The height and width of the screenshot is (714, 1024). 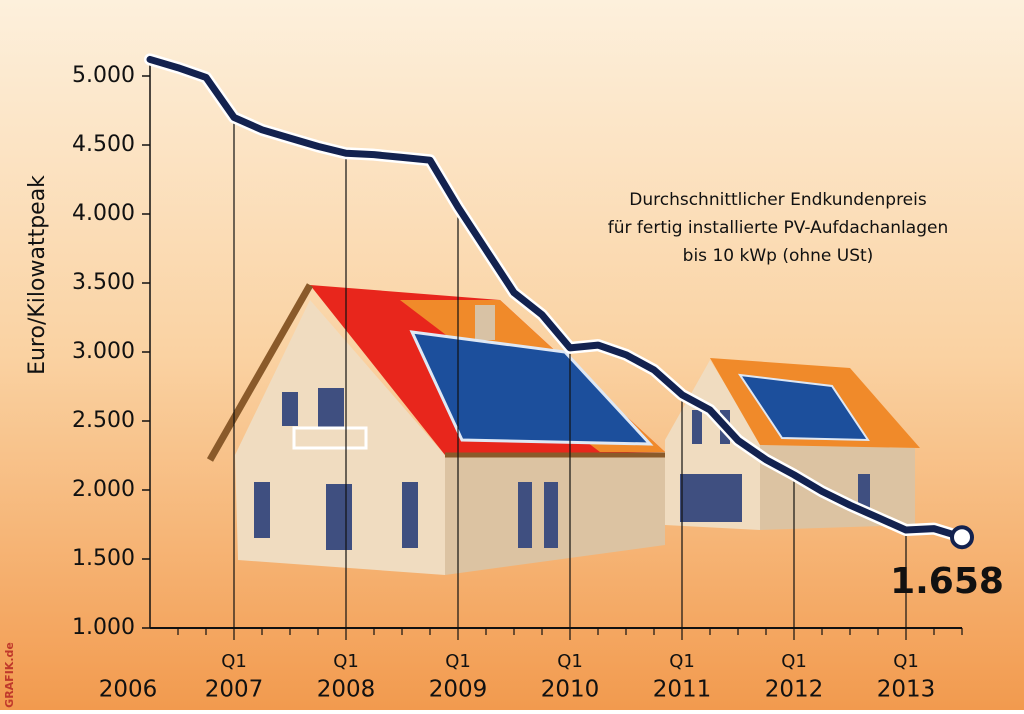 What do you see at coordinates (906, 690) in the screenshot?
I see `x-tick-label: 2013` at bounding box center [906, 690].